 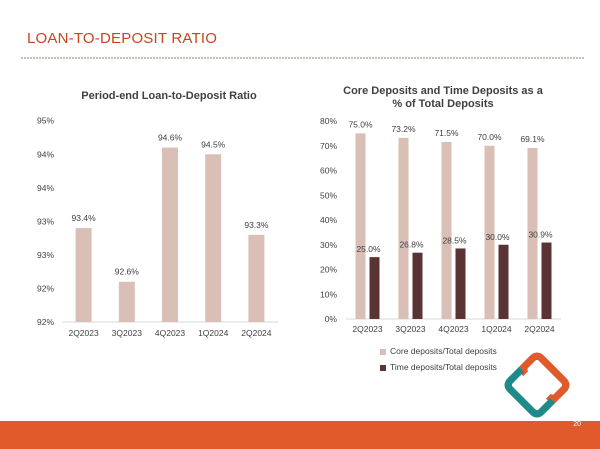 I want to click on legend-time: Time deposits/Total deposits, so click(x=438, y=367).